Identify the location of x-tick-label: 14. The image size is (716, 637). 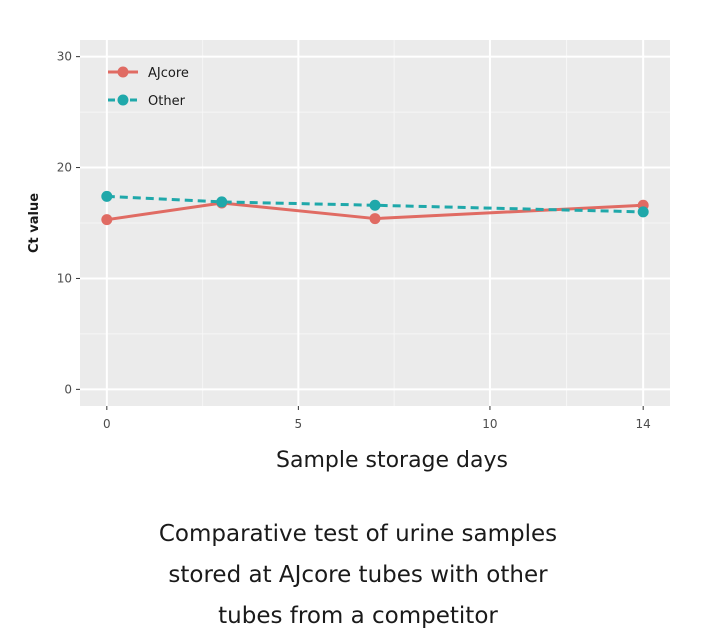
(643, 424).